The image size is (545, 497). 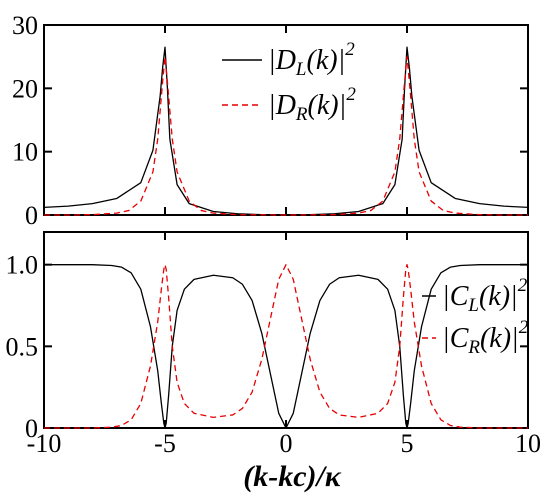 What do you see at coordinates (31, 428) in the screenshot?
I see `bottom-ytick-label: 0` at bounding box center [31, 428].